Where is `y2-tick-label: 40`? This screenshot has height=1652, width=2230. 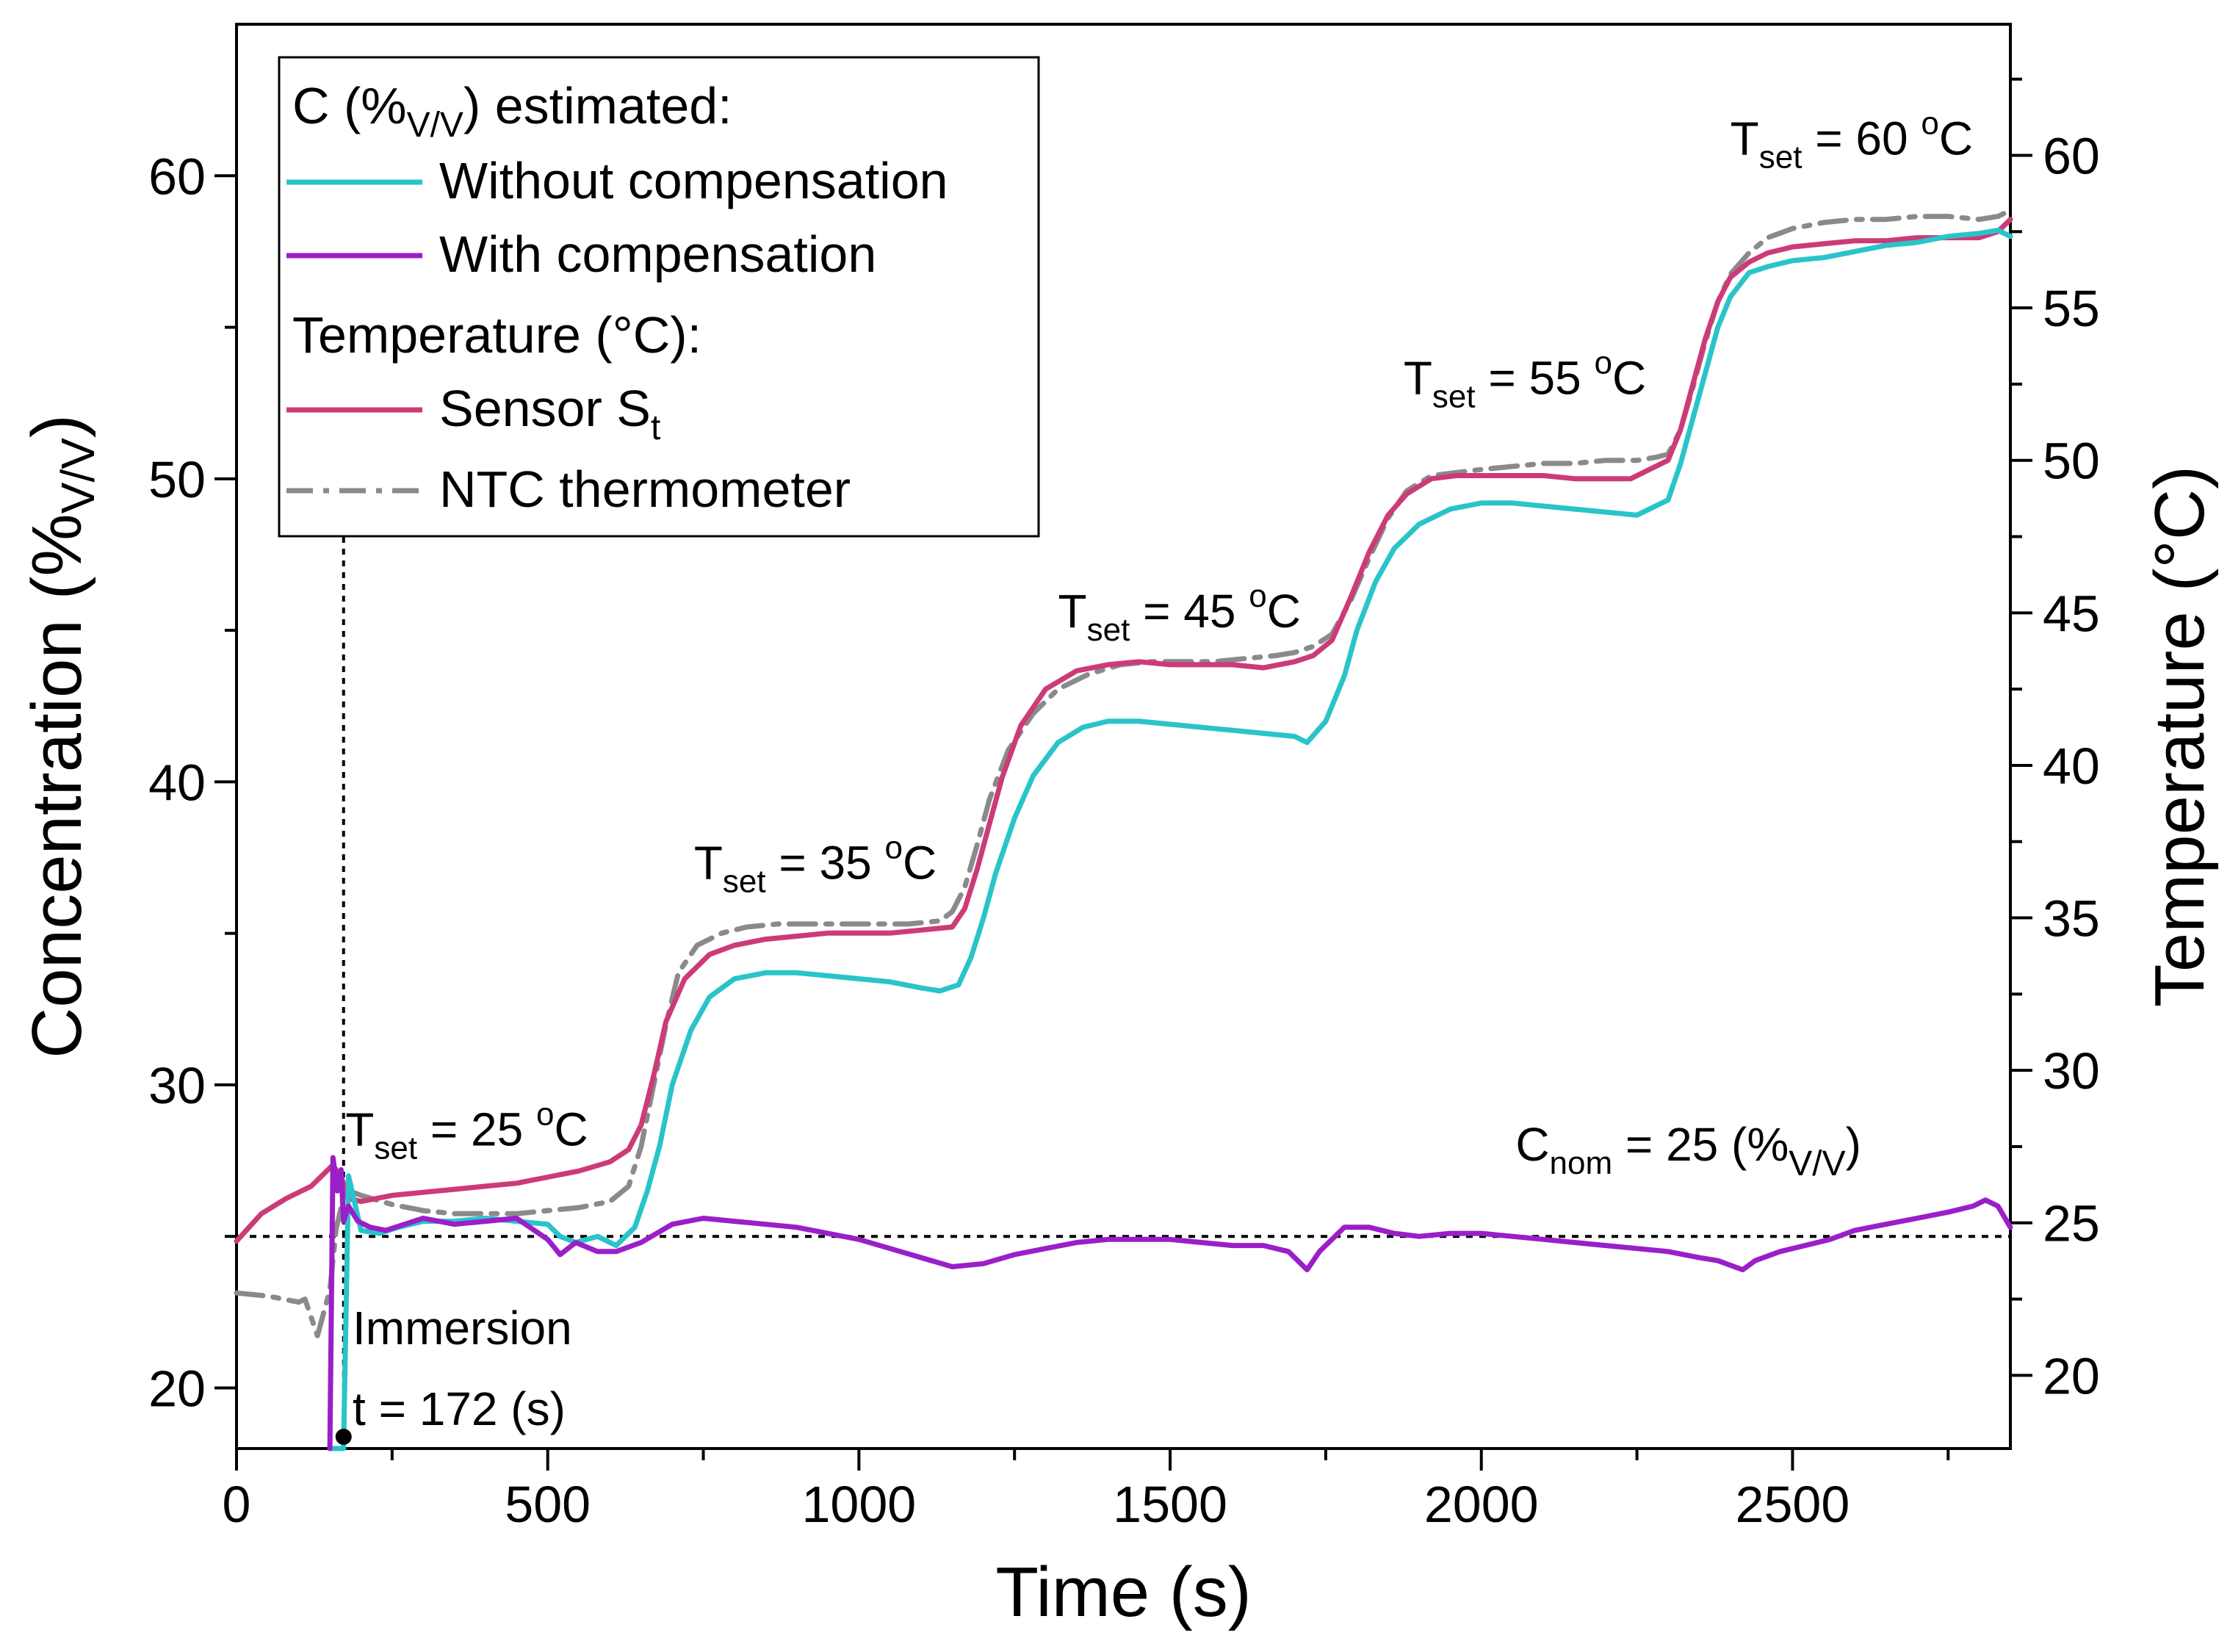
y2-tick-label: 40 is located at coordinates (2071, 766).